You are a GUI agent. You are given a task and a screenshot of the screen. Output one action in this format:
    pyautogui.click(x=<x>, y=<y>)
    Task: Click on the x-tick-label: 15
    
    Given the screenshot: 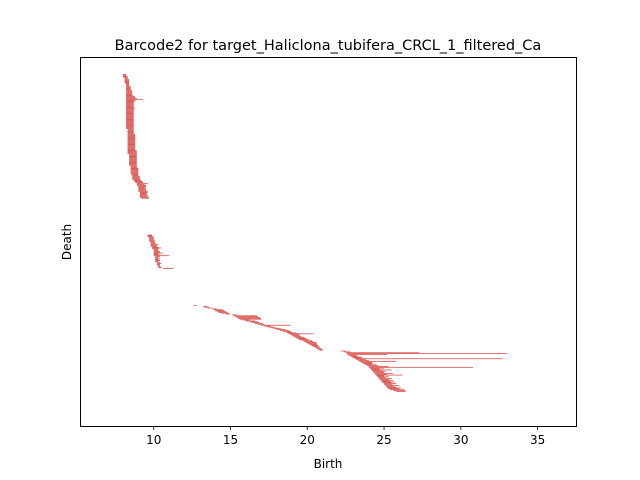 What is the action you would take?
    pyautogui.click(x=230, y=440)
    